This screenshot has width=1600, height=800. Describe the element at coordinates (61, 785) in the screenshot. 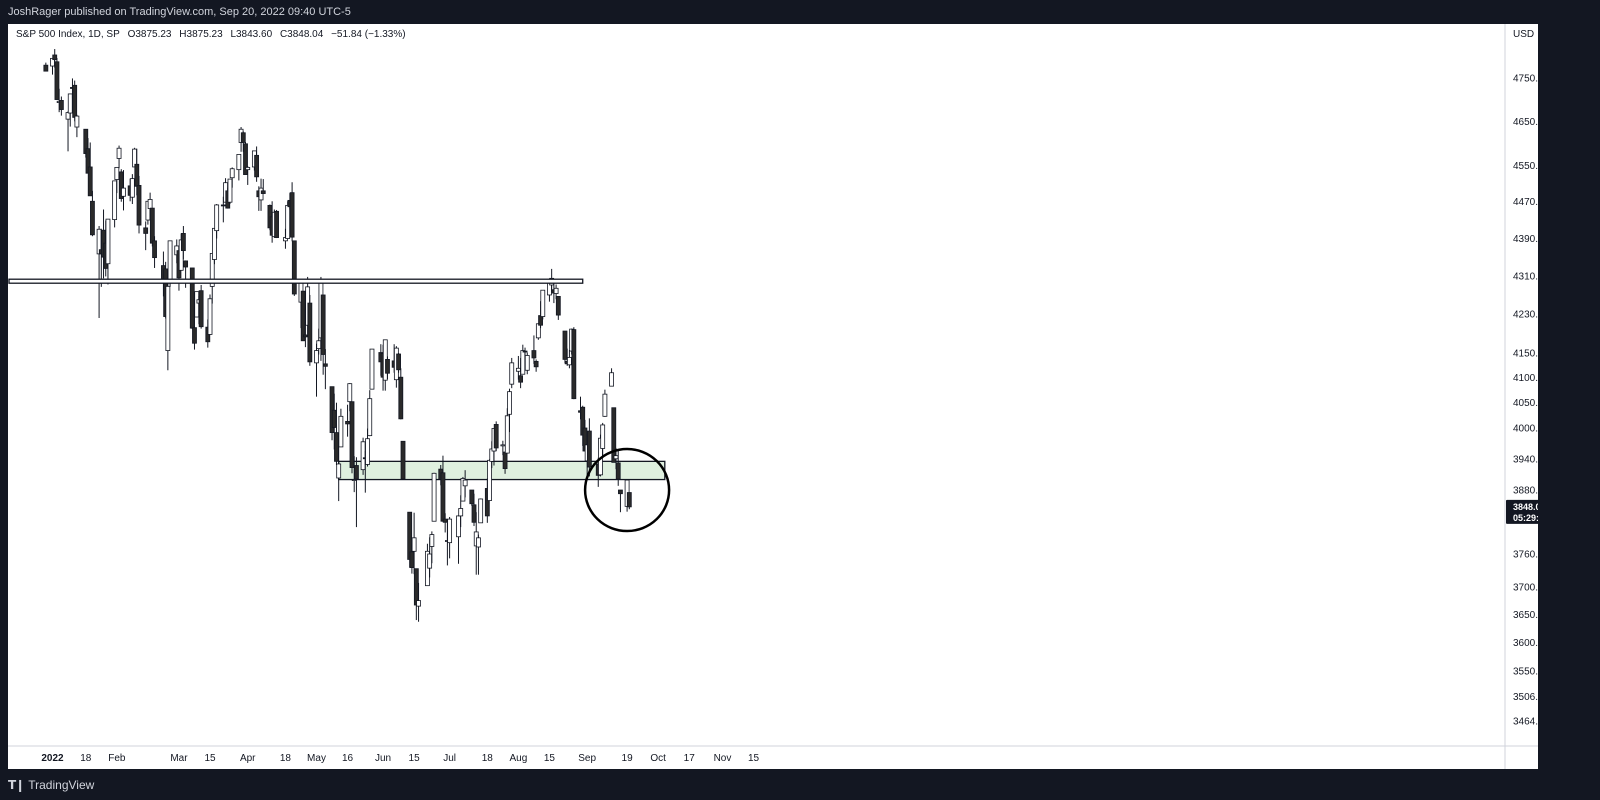

I see `brand-name: TradingView` at that location.